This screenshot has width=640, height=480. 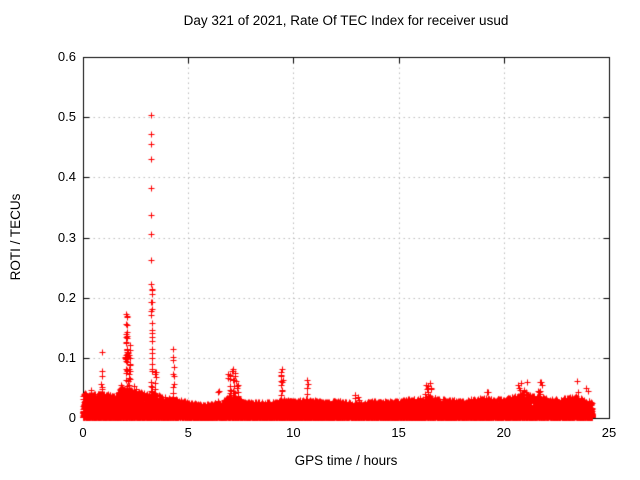 I want to click on y-tick-label: 0.3, so click(x=66, y=237).